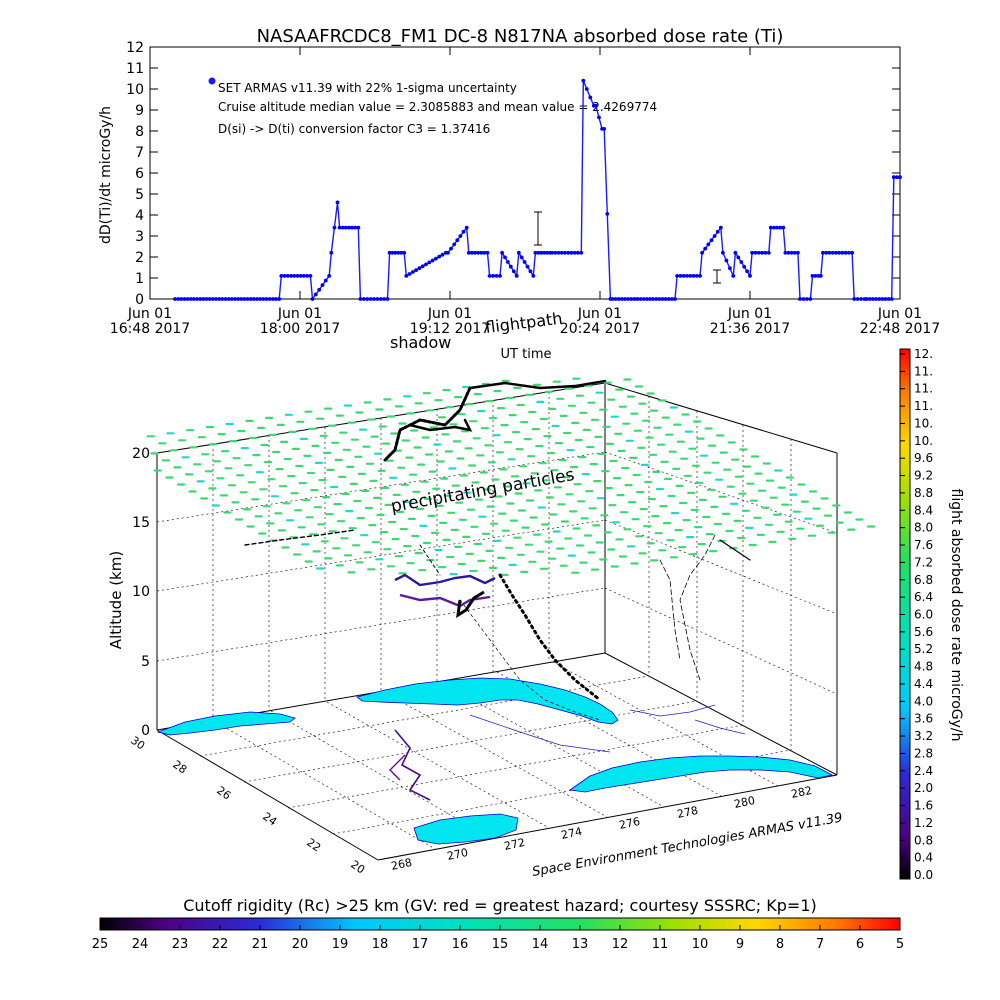  What do you see at coordinates (139, 279) in the screenshot?
I see `dose-y-tick-label: 1` at bounding box center [139, 279].